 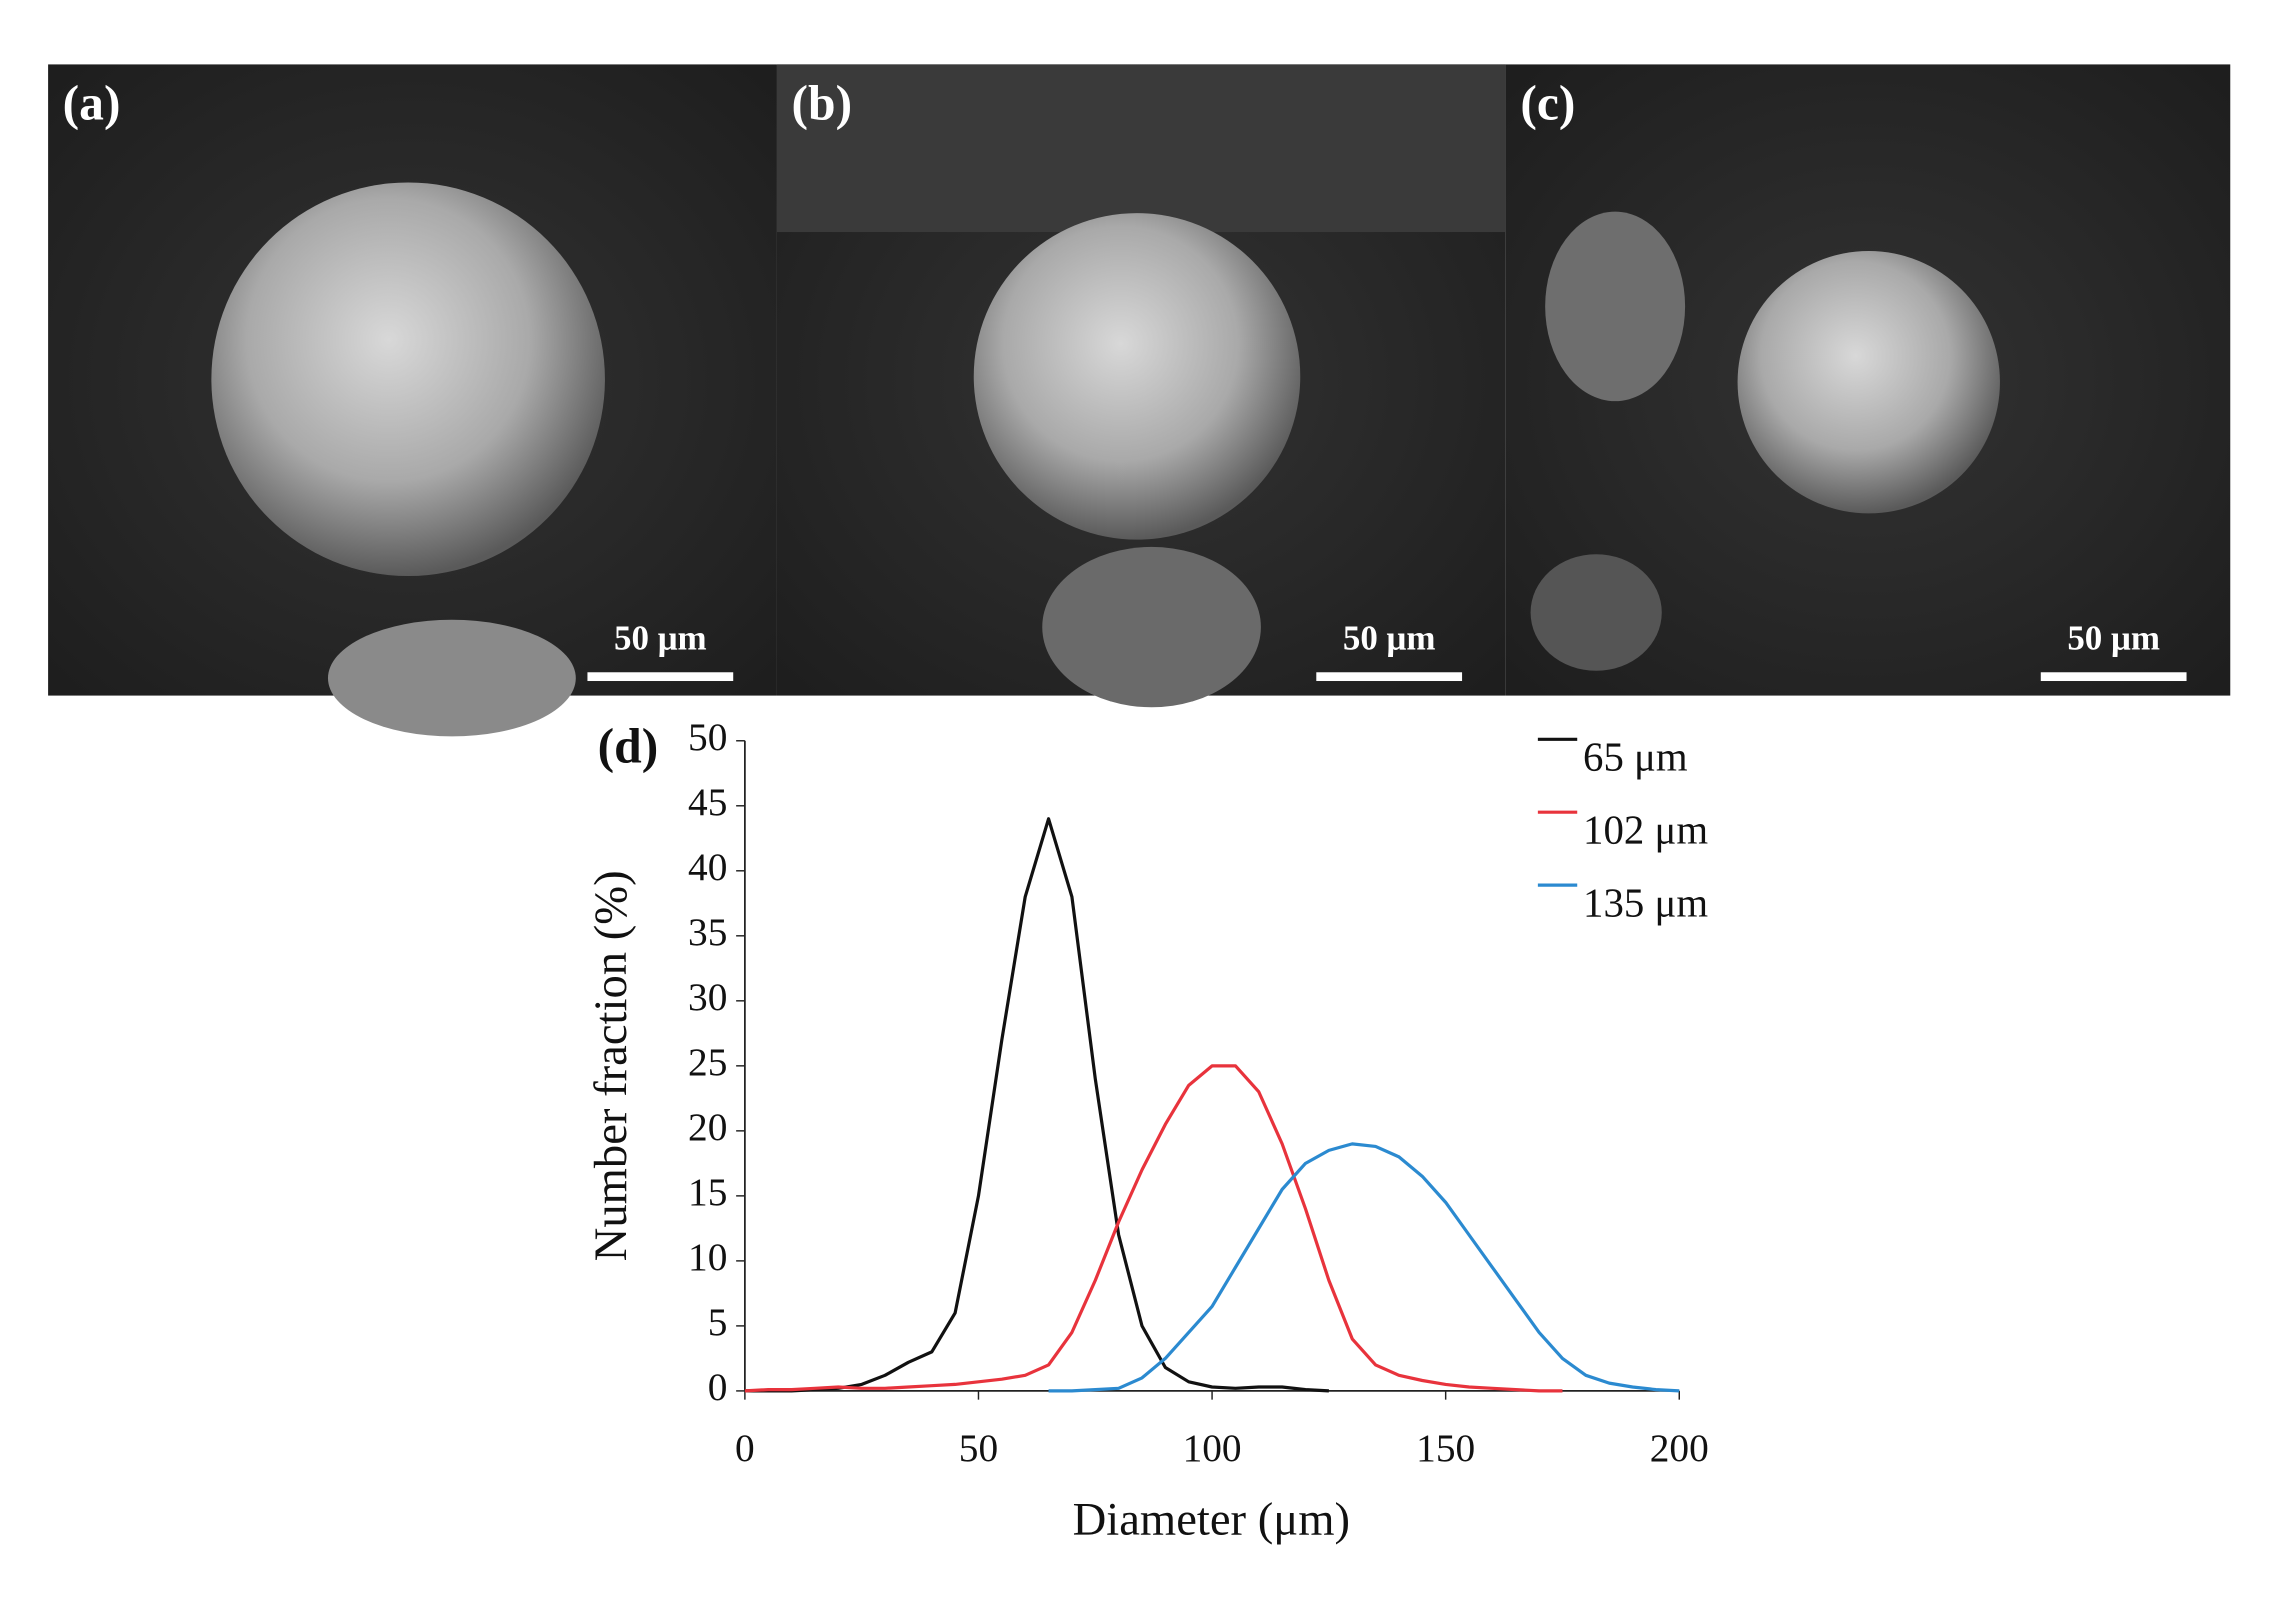 What do you see at coordinates (707, 997) in the screenshot?
I see `y-tick-label: 30` at bounding box center [707, 997].